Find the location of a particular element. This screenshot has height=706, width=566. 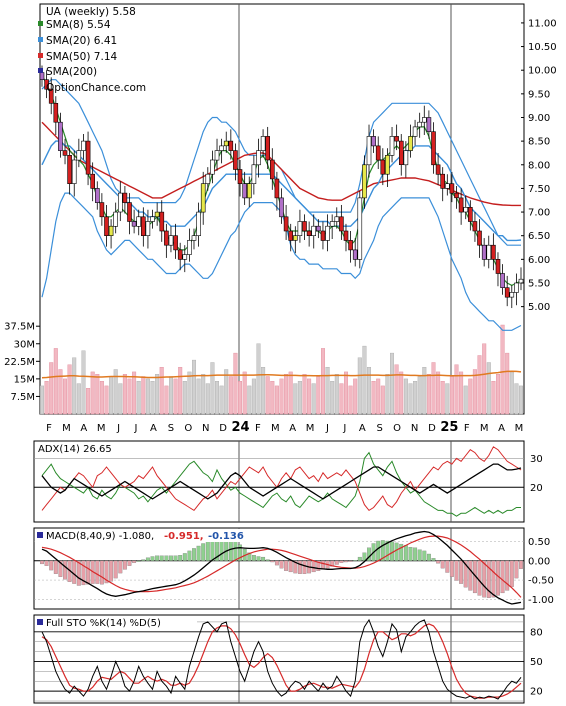

price-tick-label: 7.00 is located at coordinates (539, 213).